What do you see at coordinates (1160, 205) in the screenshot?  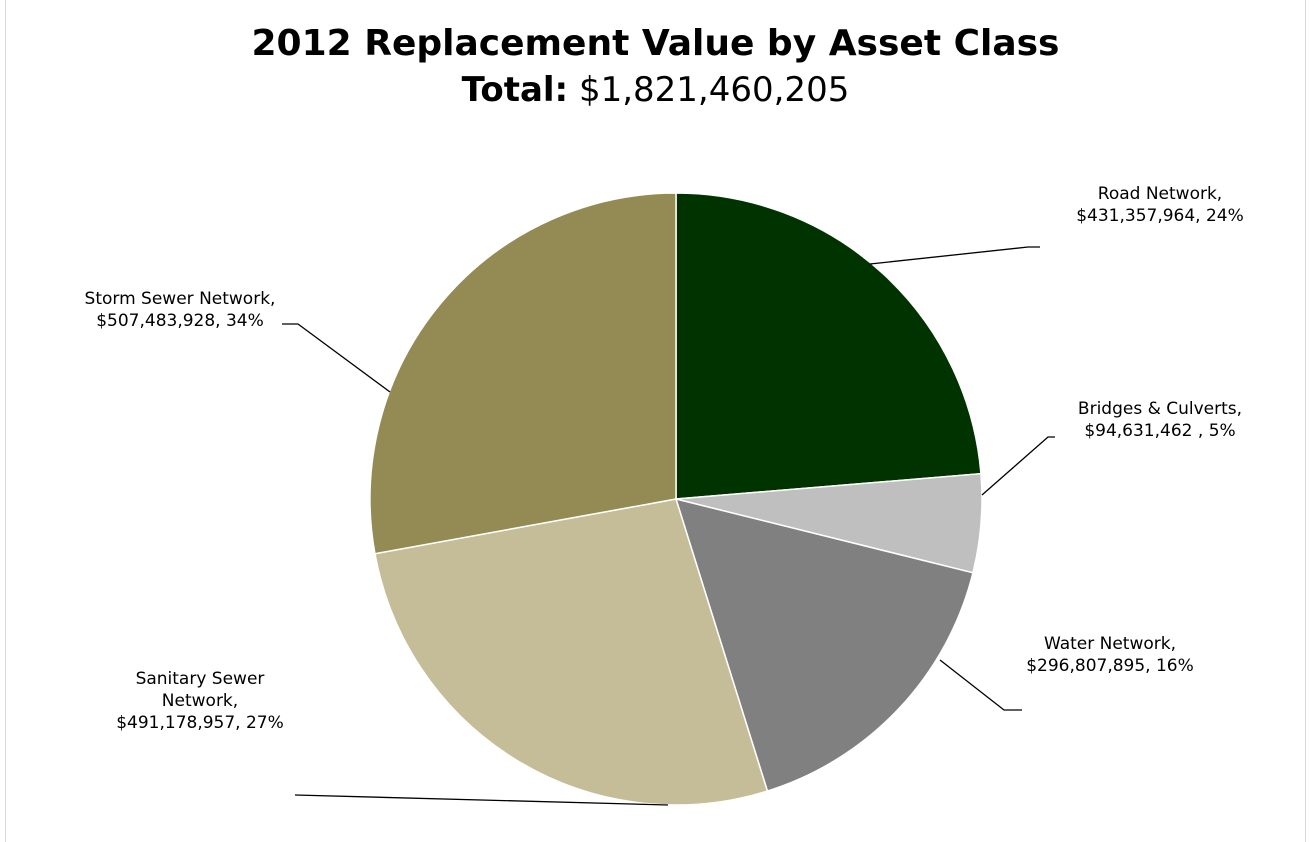 I see `slice-data-label: Road Network, $431,357,964, 24%` at bounding box center [1160, 205].